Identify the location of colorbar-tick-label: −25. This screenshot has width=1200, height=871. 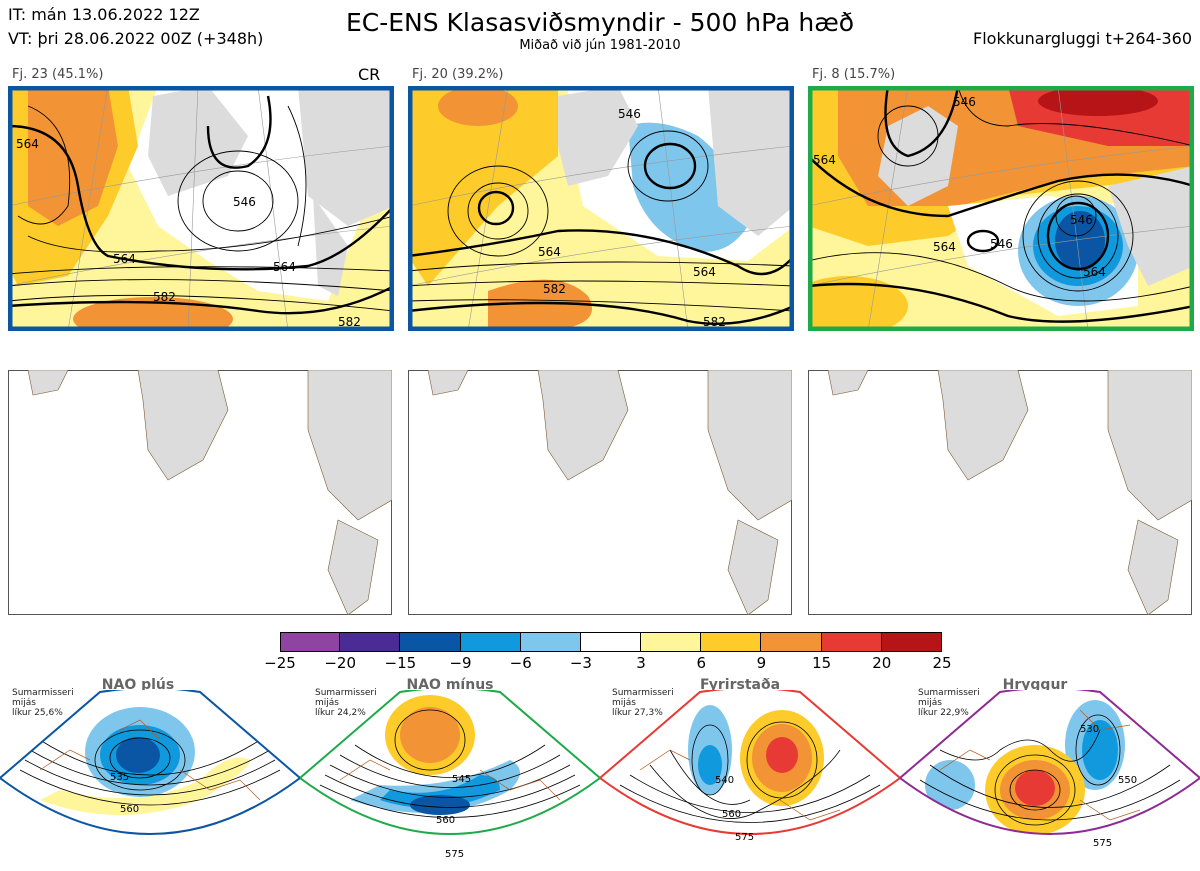
(280, 663).